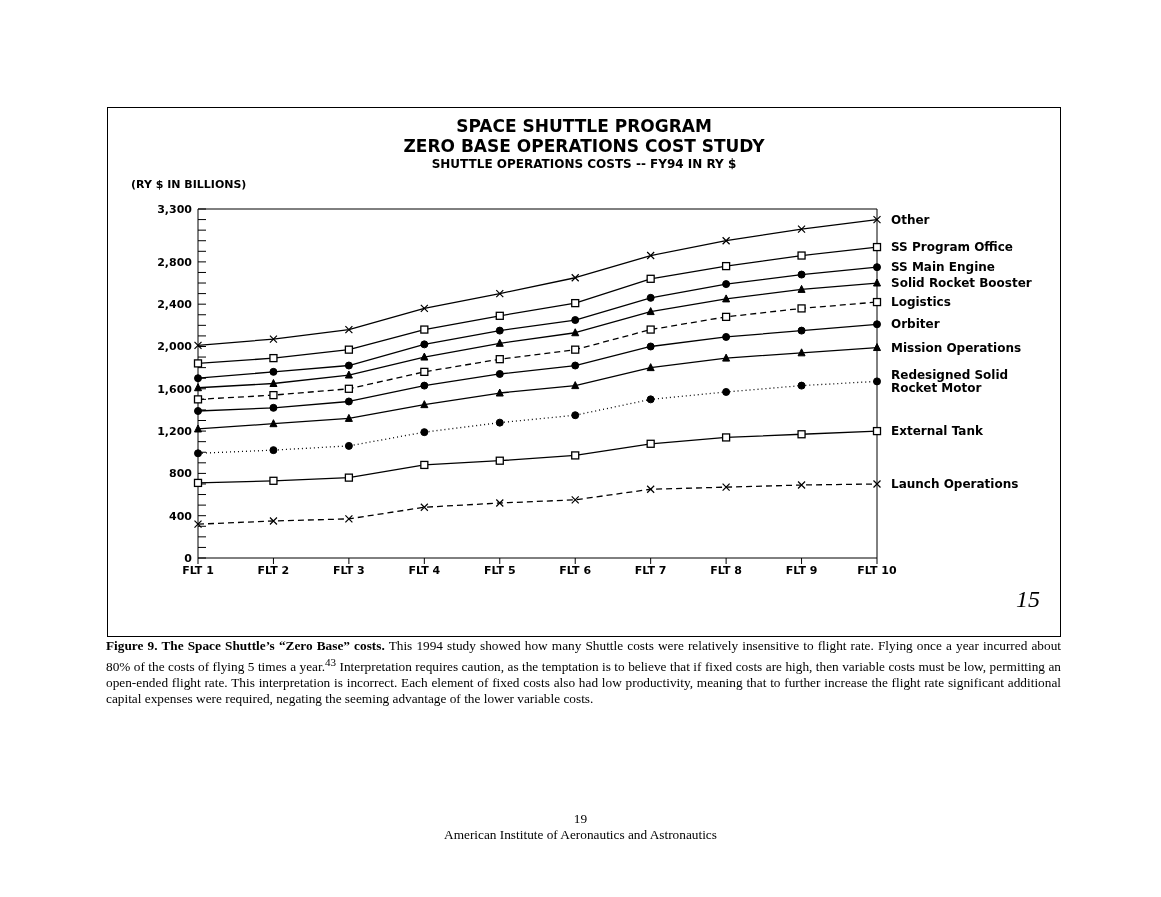  I want to click on series-label: SS Main Engine, so click(943, 267).